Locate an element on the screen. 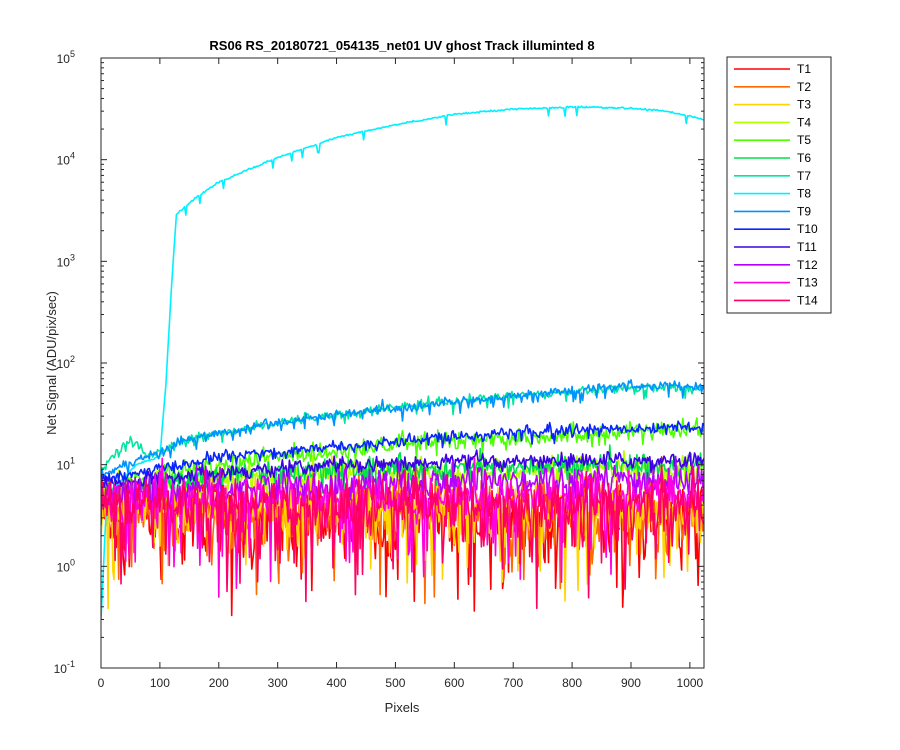 This screenshot has height=750, width=900. x-tick-label: 600 is located at coordinates (454, 683).